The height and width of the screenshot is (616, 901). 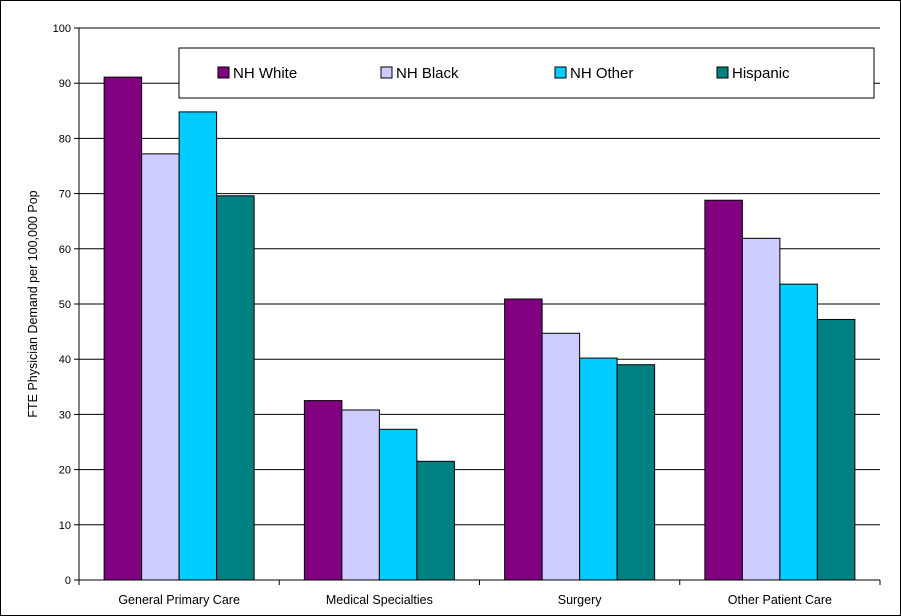 I want to click on y-tick-label: 70, so click(x=65, y=195).